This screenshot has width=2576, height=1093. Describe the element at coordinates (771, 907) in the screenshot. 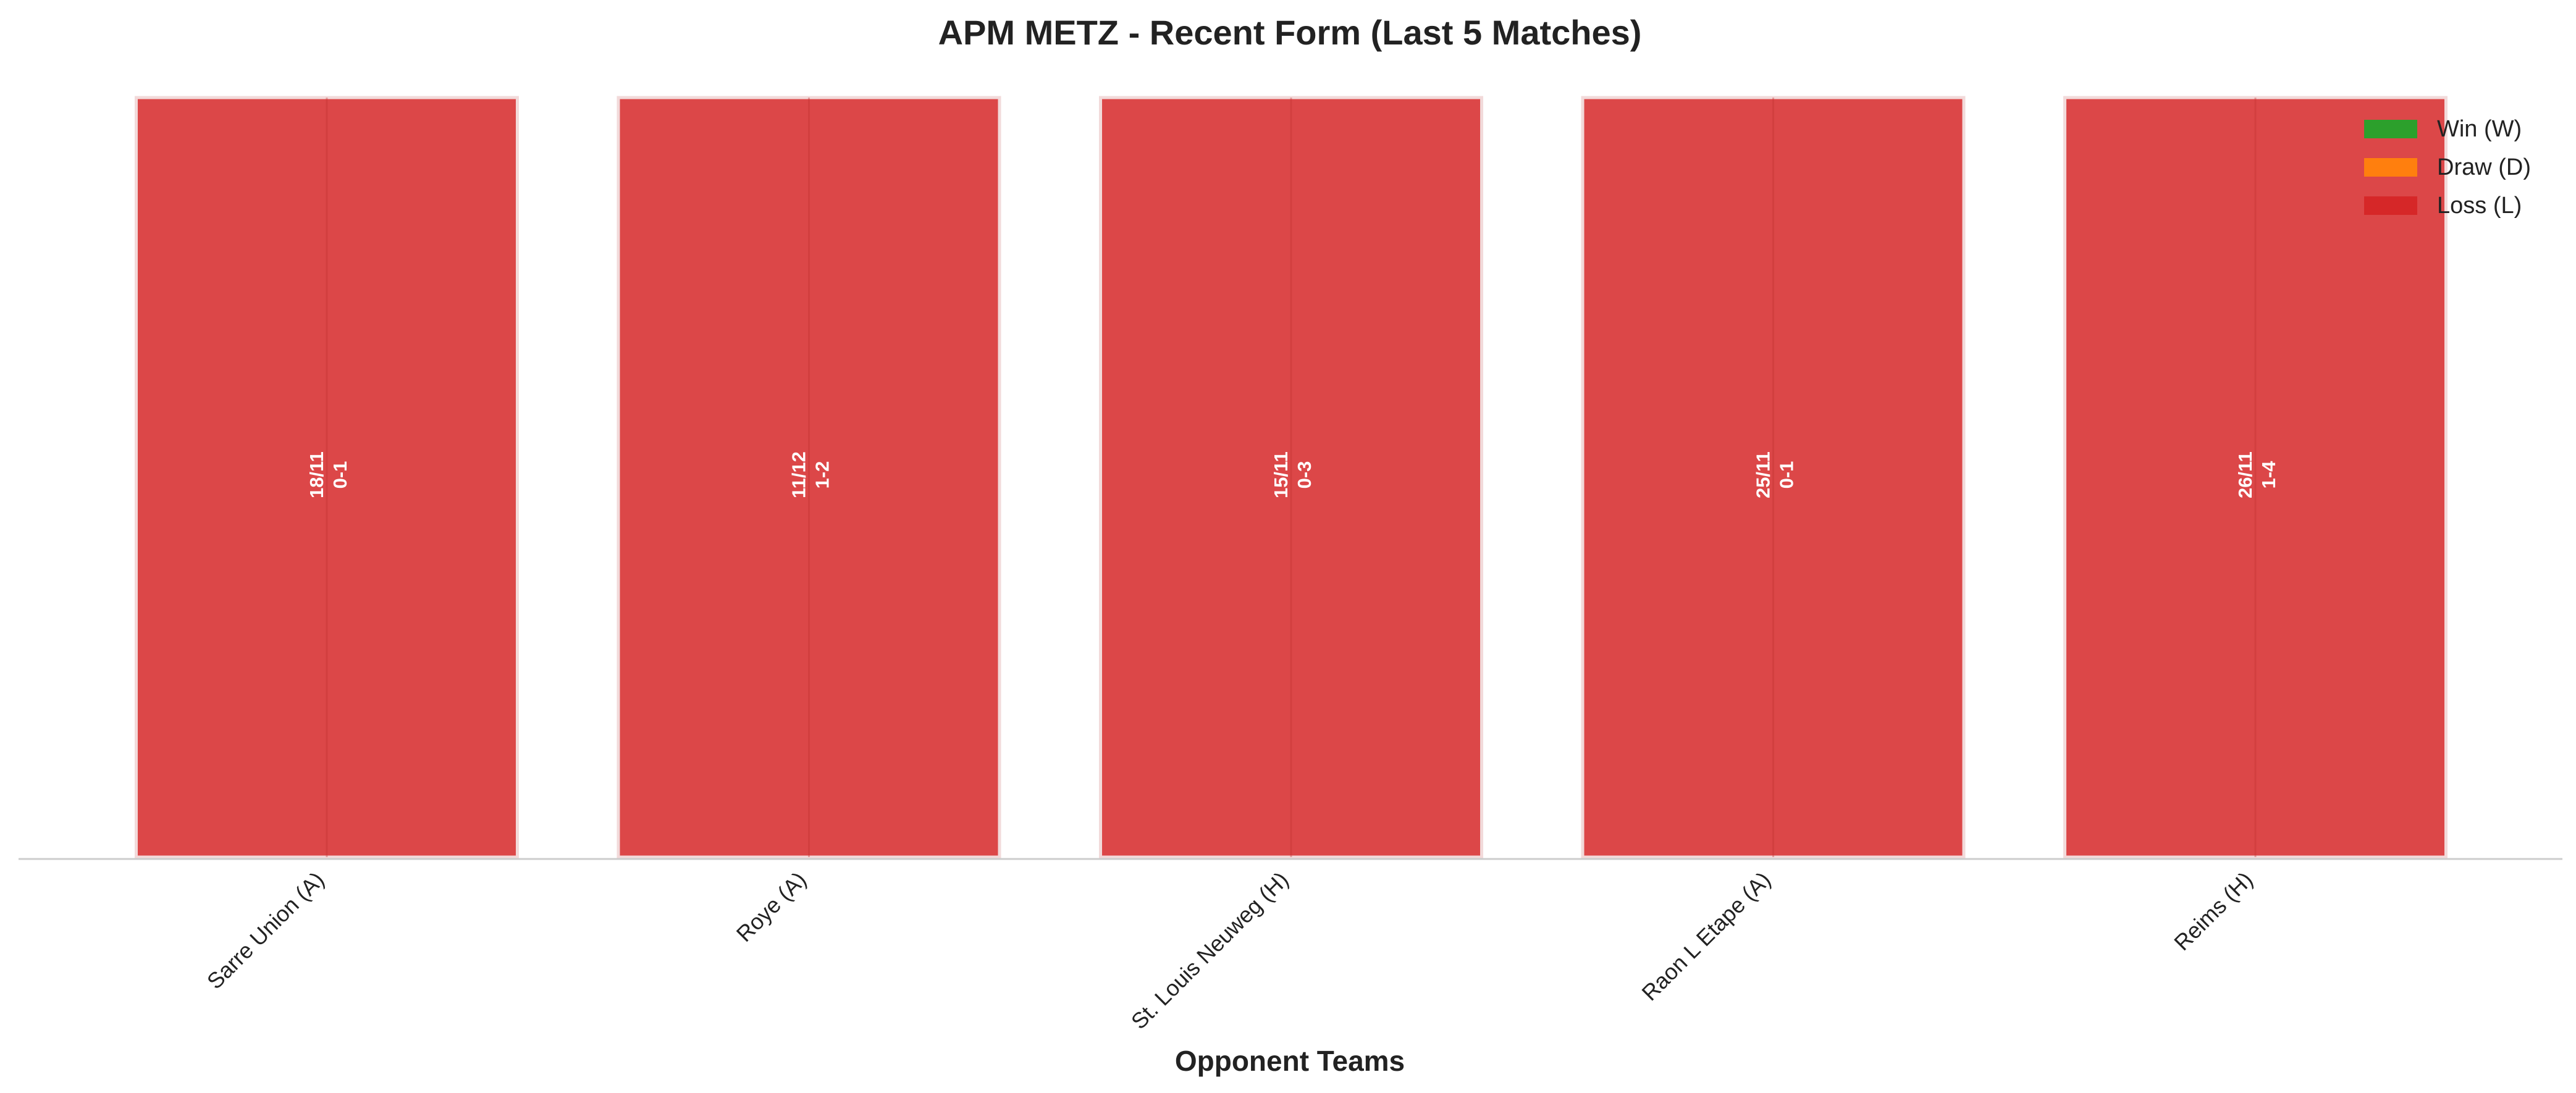

I see `x-tick-label-1: Roye (A)` at that location.